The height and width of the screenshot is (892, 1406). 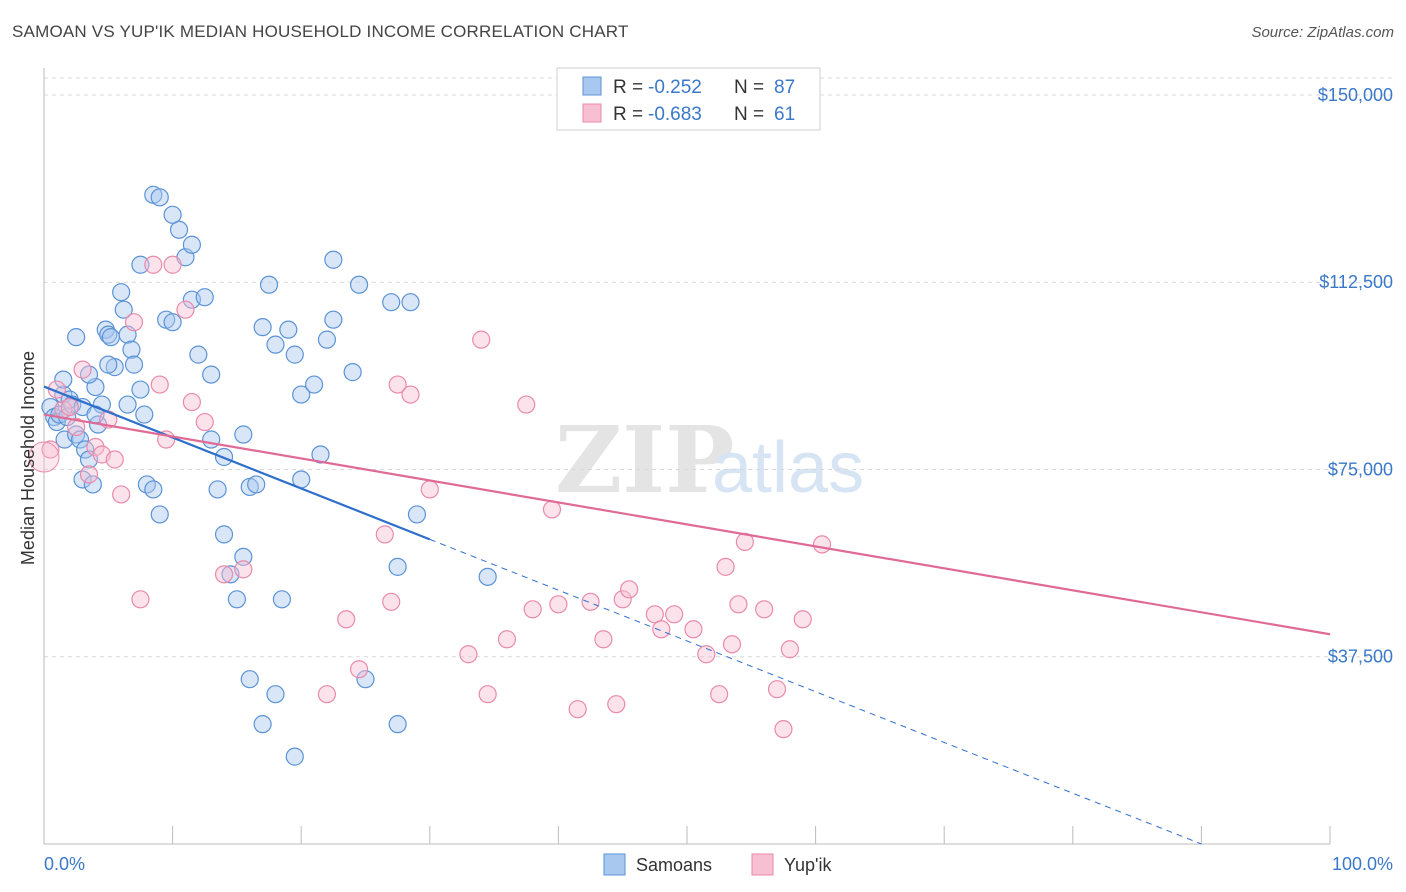 What do you see at coordinates (788, 468) in the screenshot?
I see `watermark-atlas: atlas` at bounding box center [788, 468].